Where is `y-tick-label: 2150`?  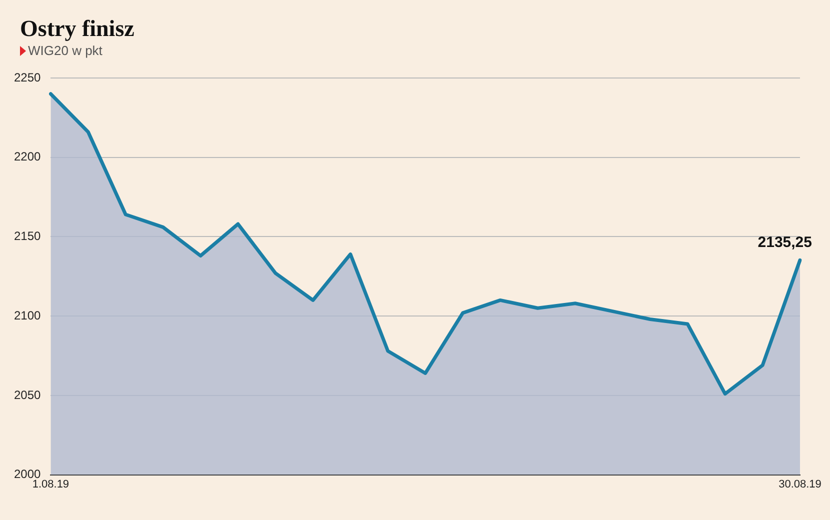
y-tick-label: 2150 is located at coordinates (28, 236).